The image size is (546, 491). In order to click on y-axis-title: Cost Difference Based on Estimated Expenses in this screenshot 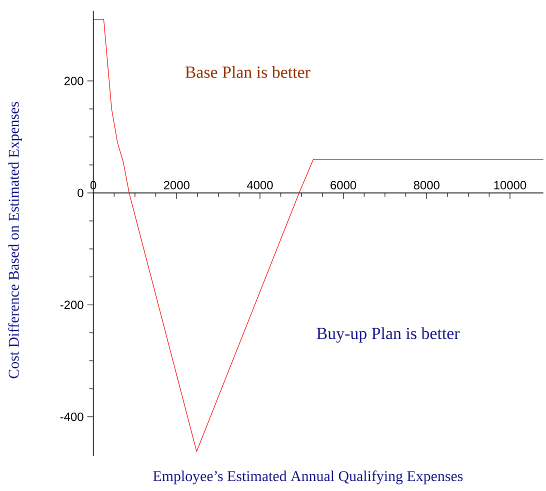, I will do `click(15, 240)`.